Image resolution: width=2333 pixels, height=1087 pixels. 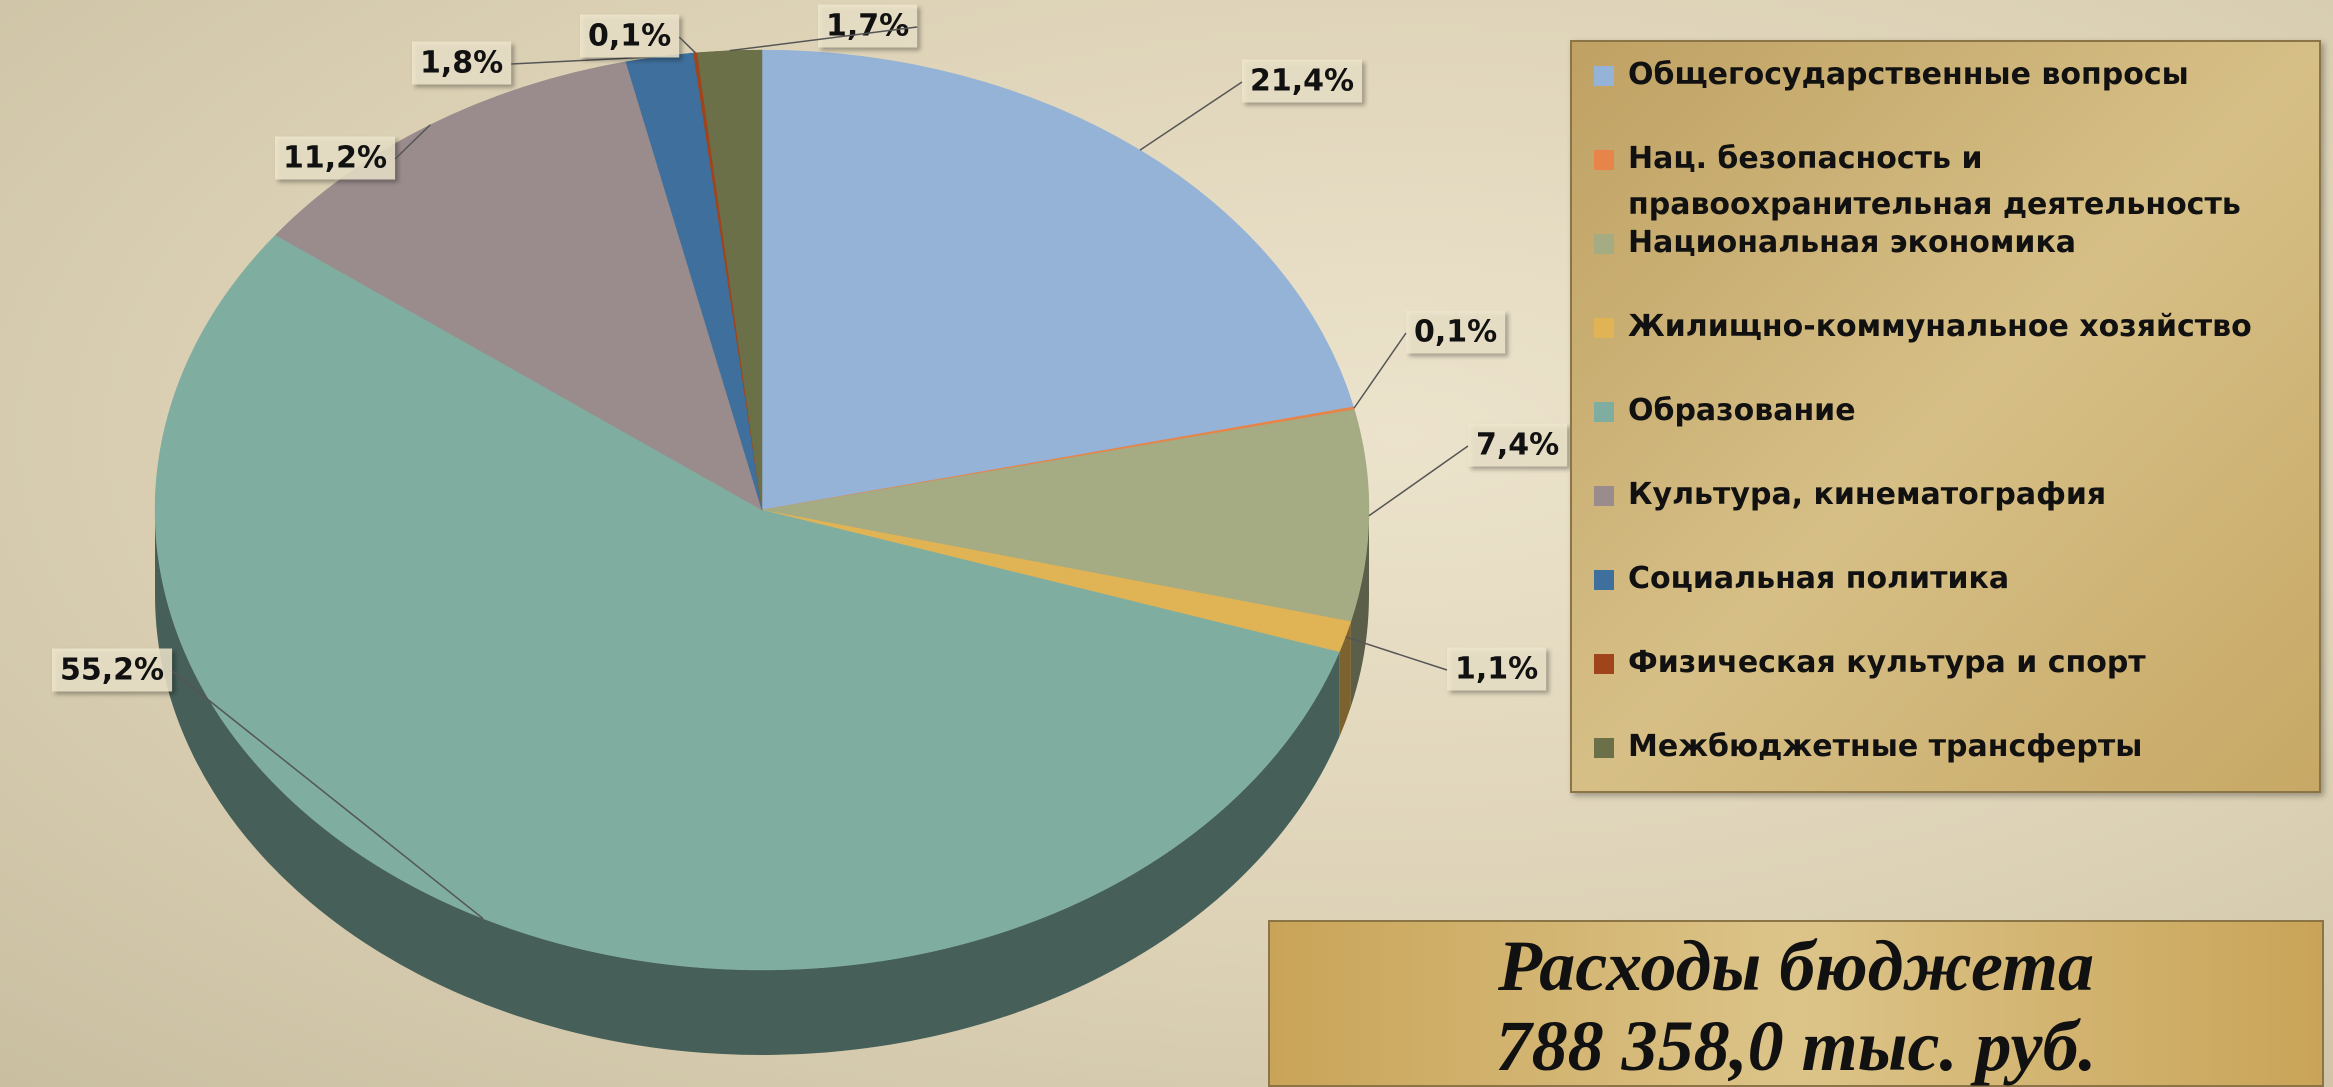 I want to click on data-label: 55,2%, so click(x=112, y=670).